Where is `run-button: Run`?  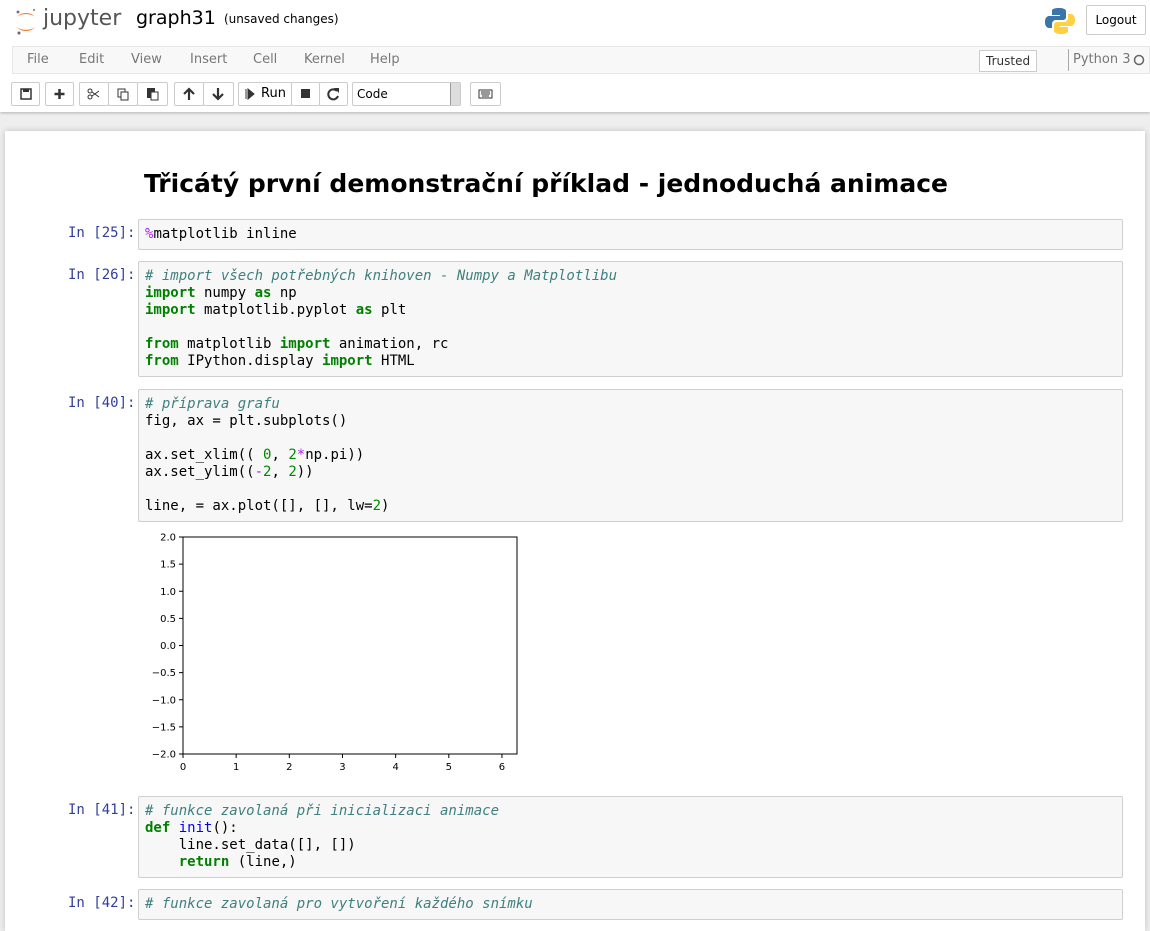
run-button: Run is located at coordinates (265, 94).